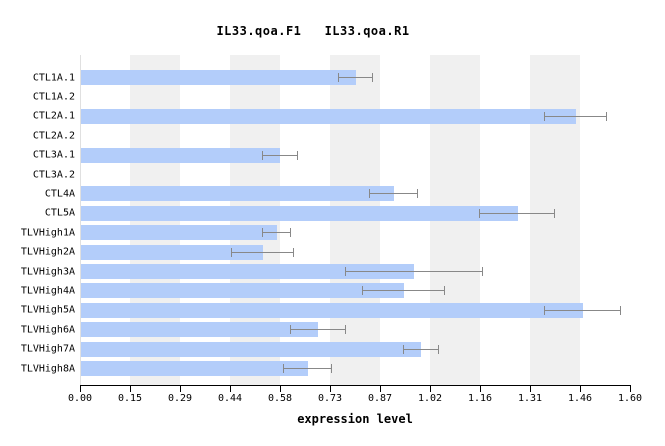 The height and width of the screenshot is (446, 665). I want to click on category-label: CTL3A.1, so click(53, 155).